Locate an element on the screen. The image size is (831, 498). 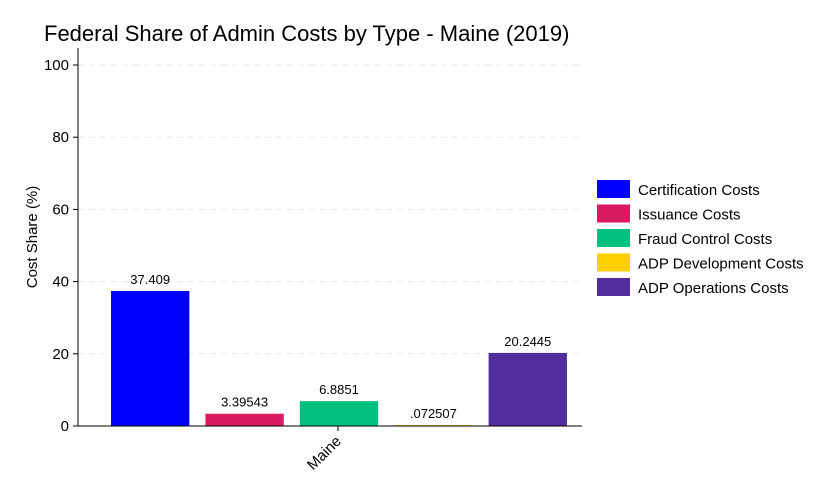
y-tick-label: 40 is located at coordinates (60, 282).